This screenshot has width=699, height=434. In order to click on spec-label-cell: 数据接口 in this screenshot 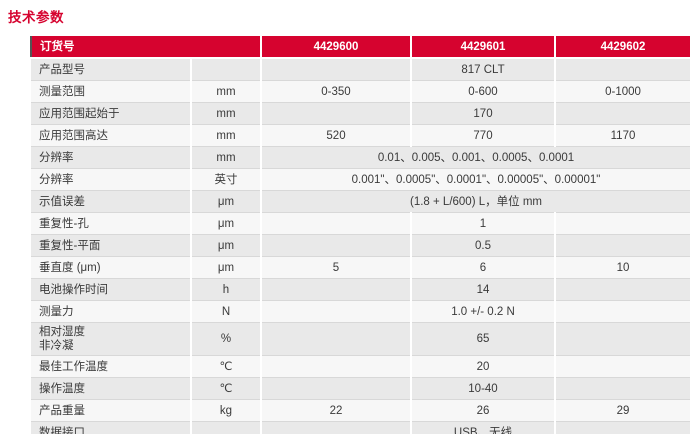, I will do `click(111, 427)`.